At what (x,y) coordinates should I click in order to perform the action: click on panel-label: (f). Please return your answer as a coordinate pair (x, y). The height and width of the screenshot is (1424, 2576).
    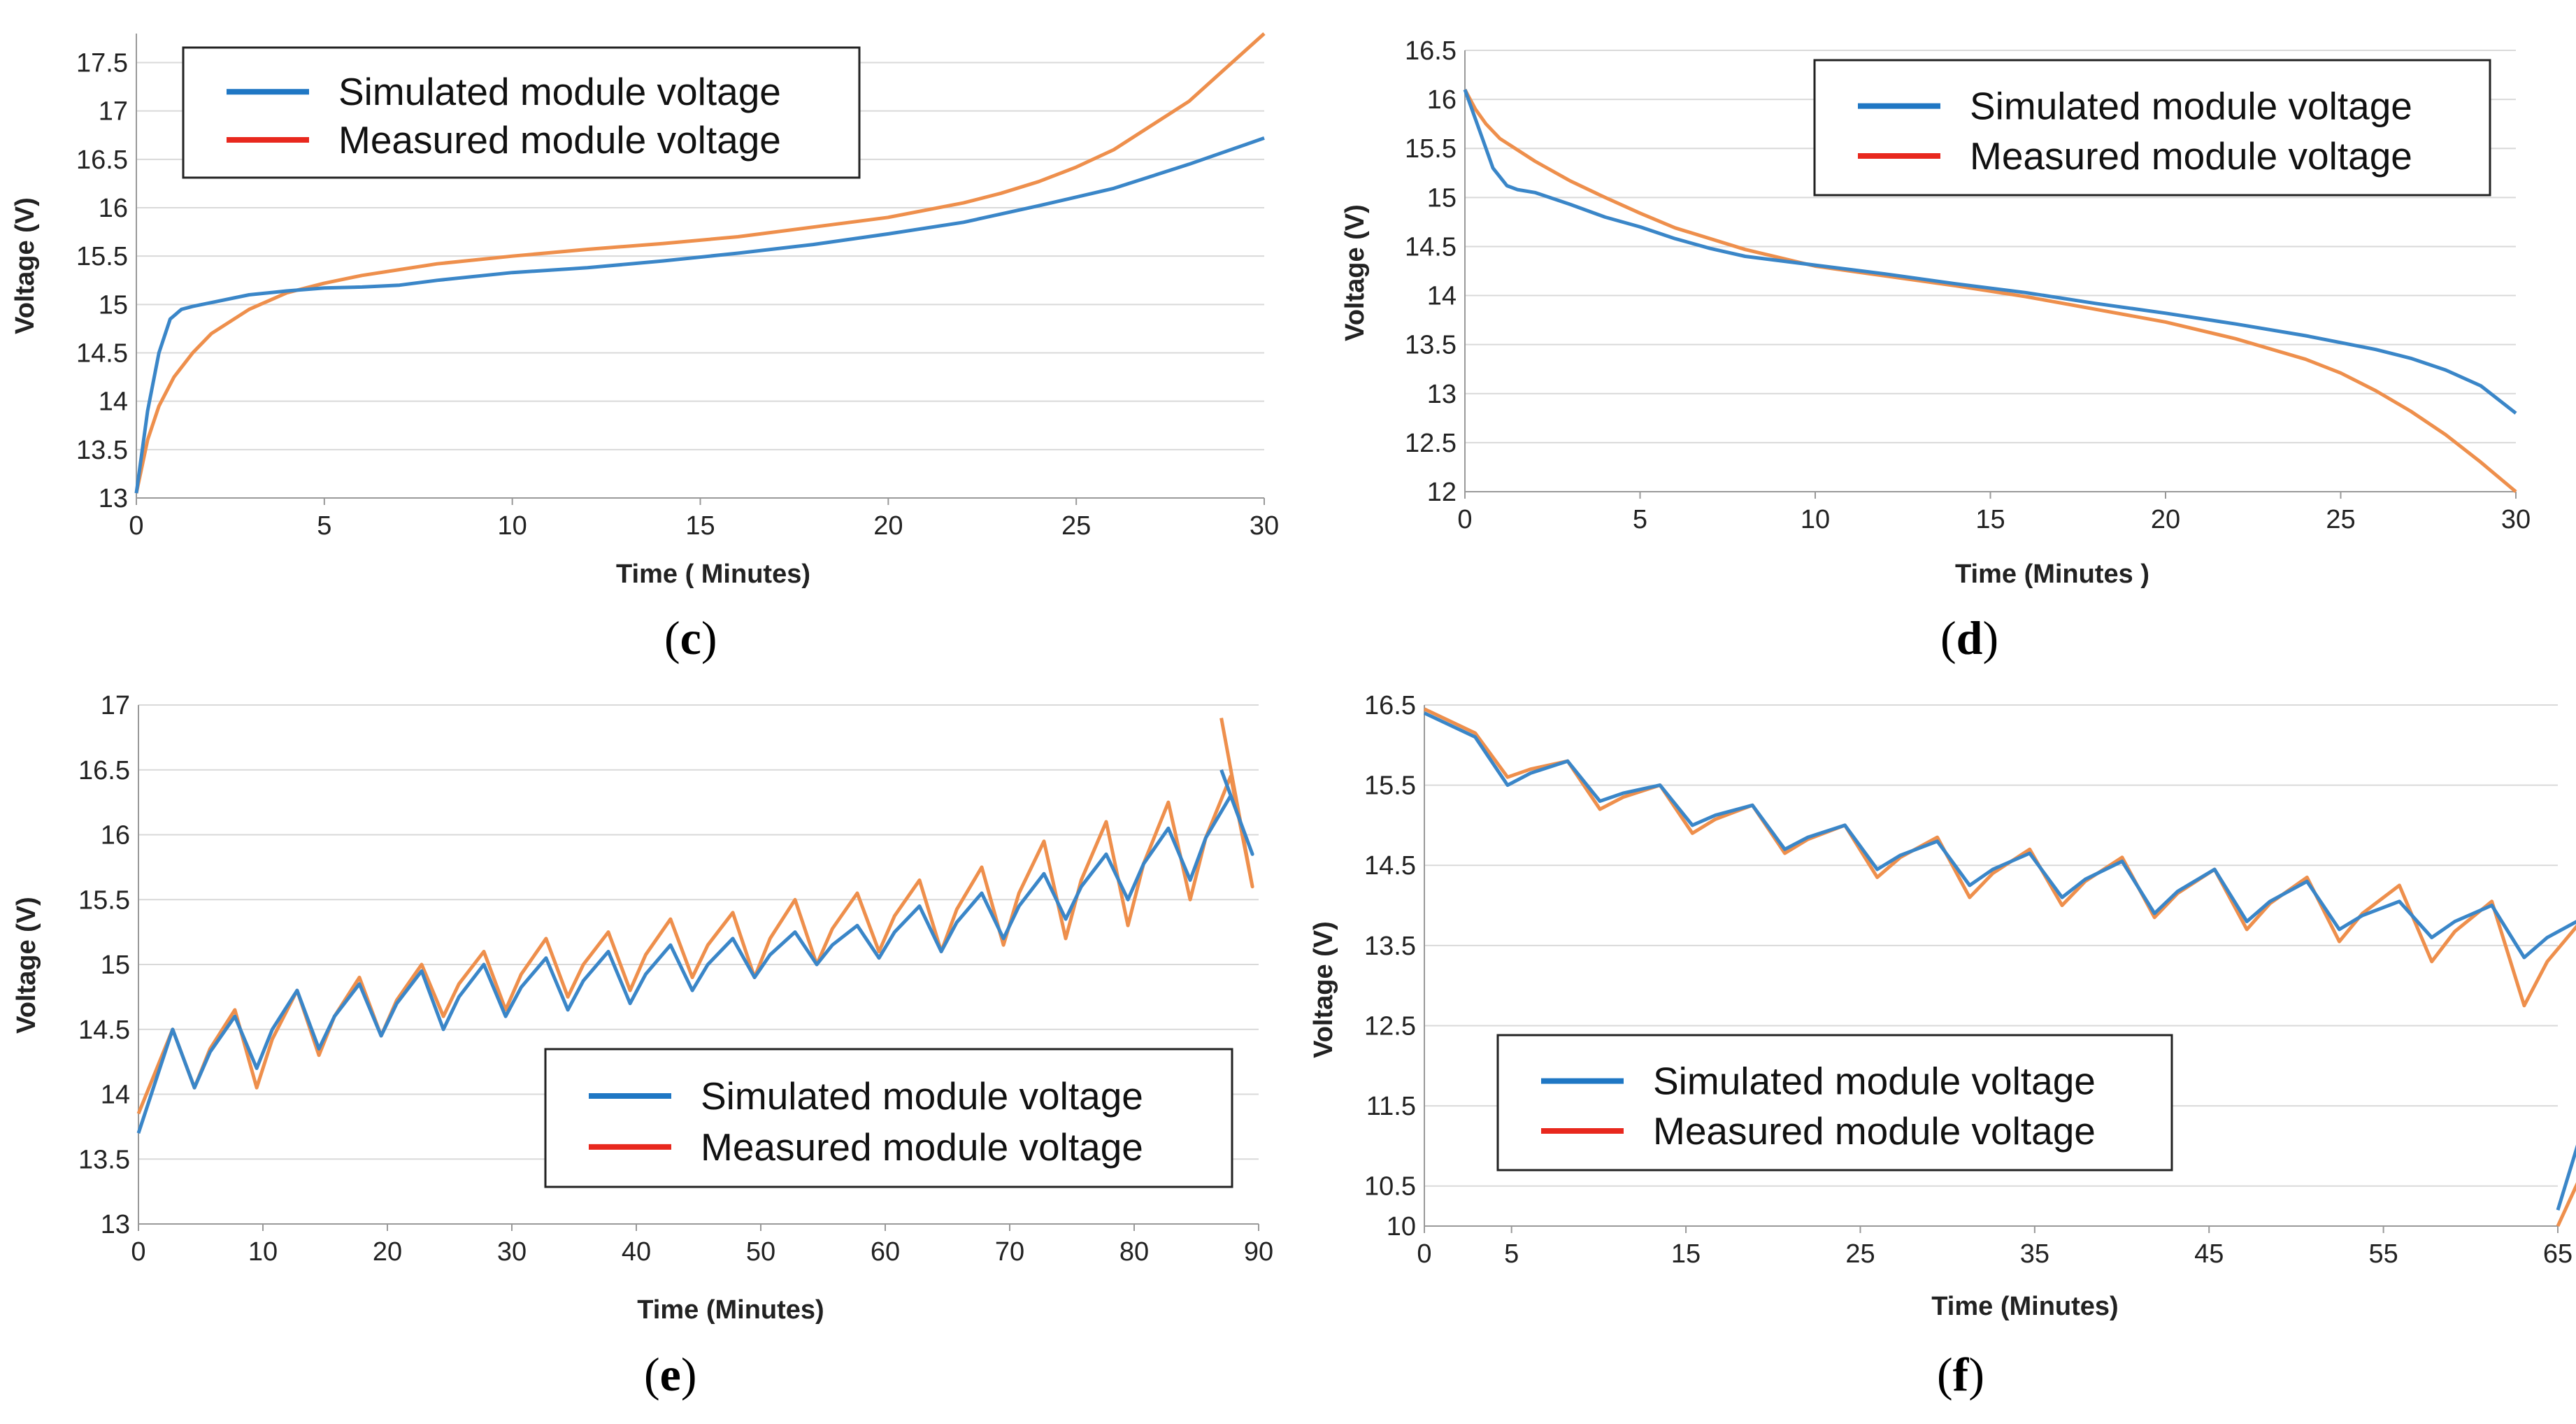
    Looking at the image, I should click on (1960, 1374).